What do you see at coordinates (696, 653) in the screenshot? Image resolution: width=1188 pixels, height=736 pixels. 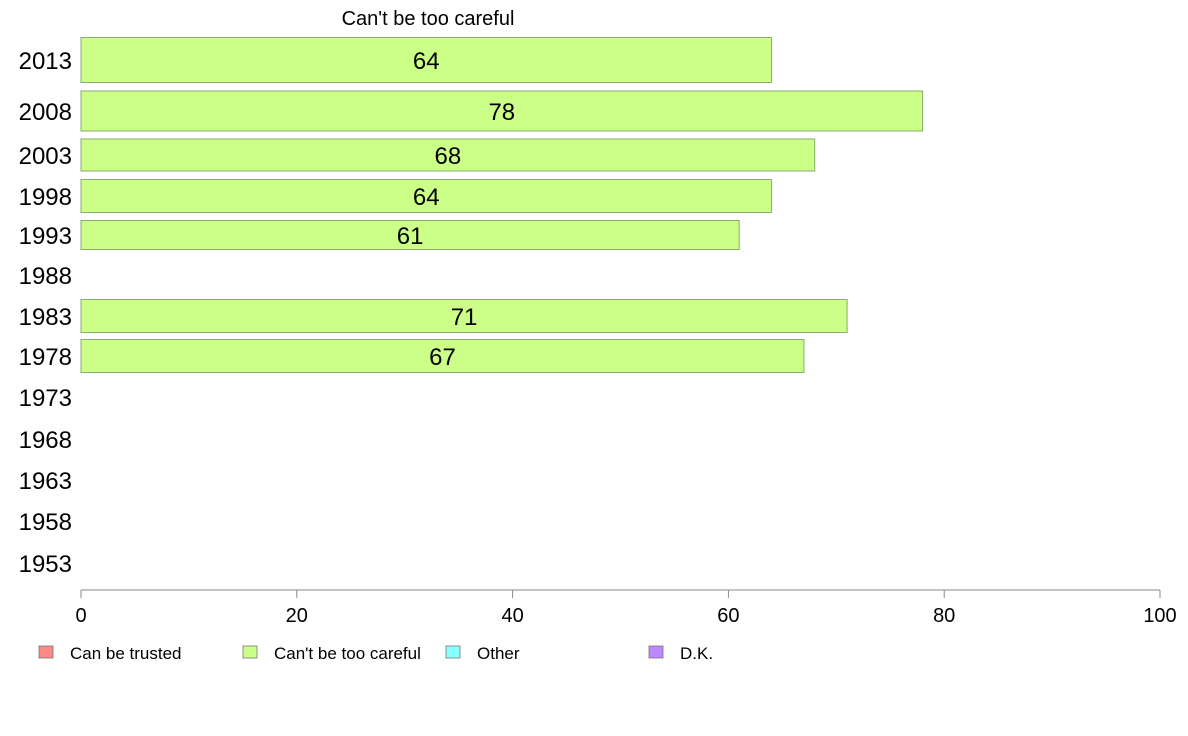 I see `legend-label: D.K.` at bounding box center [696, 653].